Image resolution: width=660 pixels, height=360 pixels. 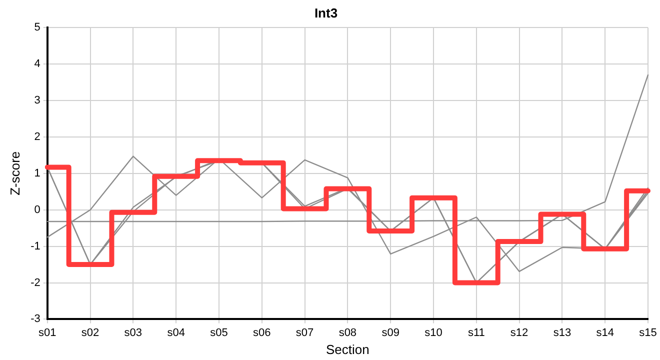 What do you see at coordinates (391, 332) in the screenshot?
I see `x-tick-label: s09` at bounding box center [391, 332].